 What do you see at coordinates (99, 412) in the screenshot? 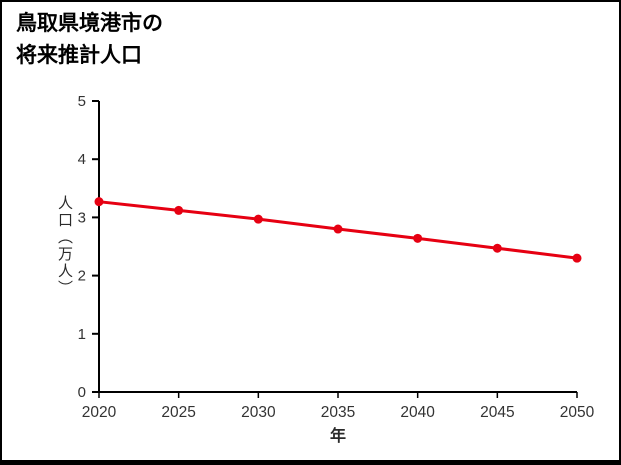
I see `x-tick-label: 2020` at bounding box center [99, 412].